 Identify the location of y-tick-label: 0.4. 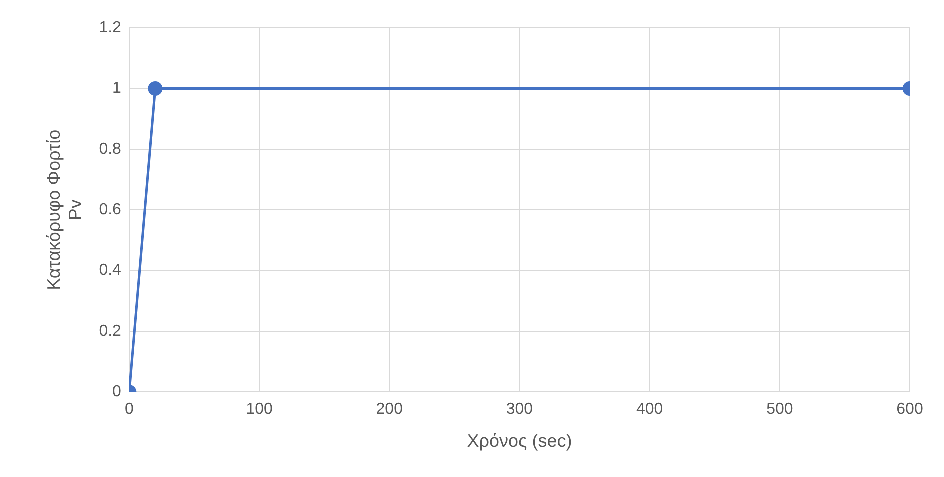
(110, 271).